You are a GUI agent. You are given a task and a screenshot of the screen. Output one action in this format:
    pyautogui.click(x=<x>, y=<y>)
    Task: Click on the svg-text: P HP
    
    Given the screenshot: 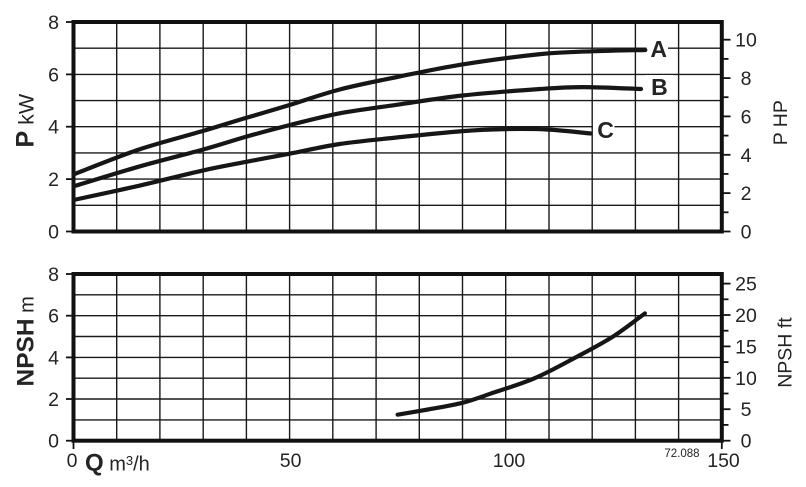 What is the action you would take?
    pyautogui.click(x=781, y=122)
    